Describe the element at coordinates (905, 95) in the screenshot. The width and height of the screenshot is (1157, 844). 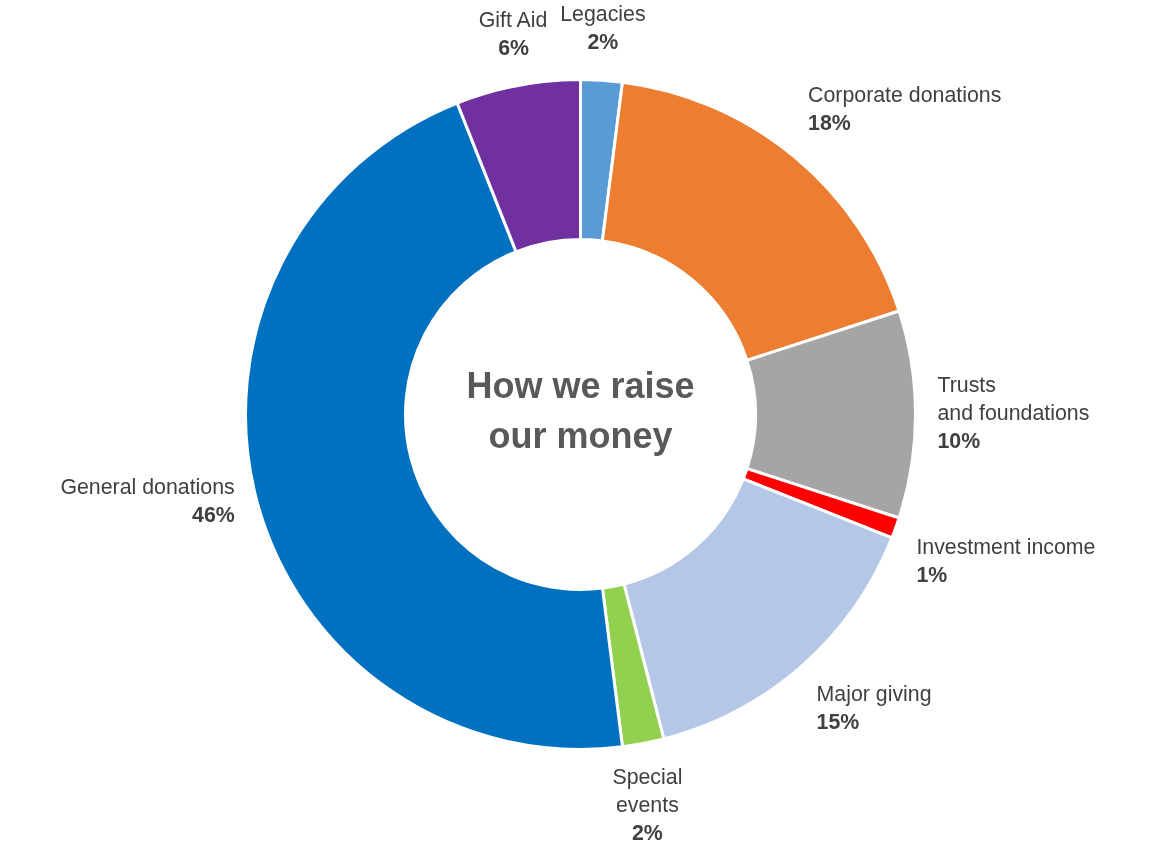
I see `slice-label: Corporate donations` at that location.